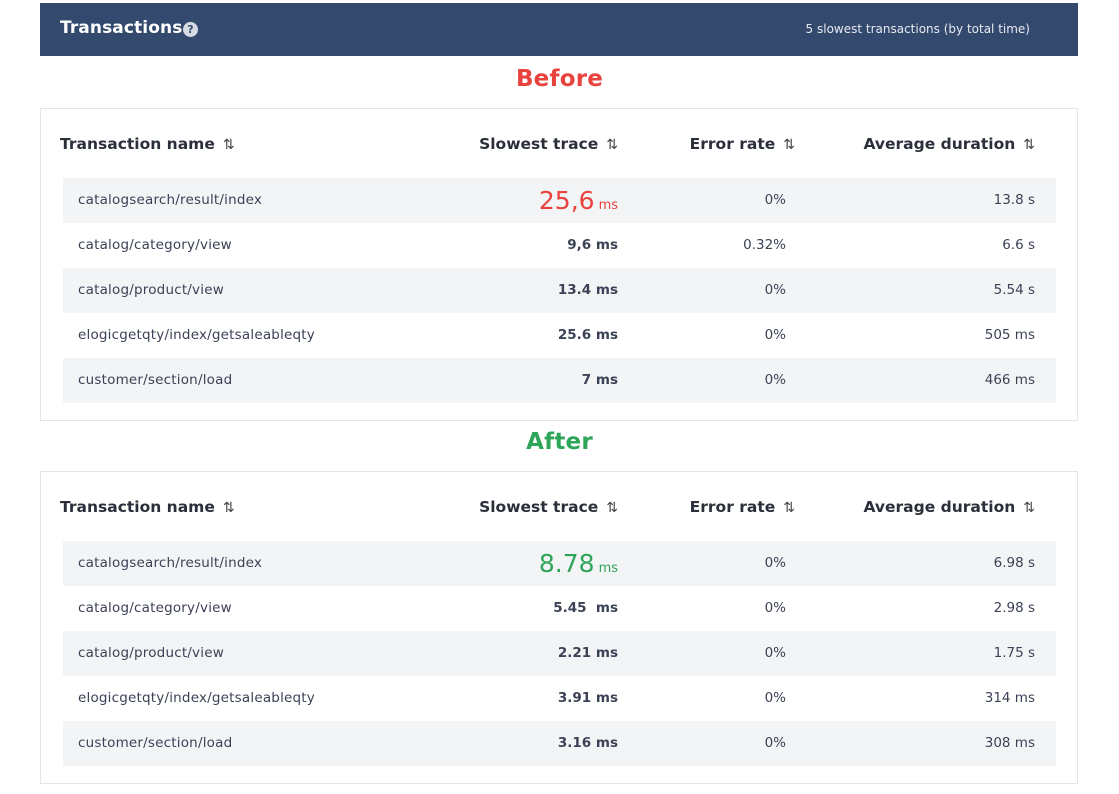  What do you see at coordinates (585, 608) in the screenshot?
I see `slowest-trace: 5.45 ms` at bounding box center [585, 608].